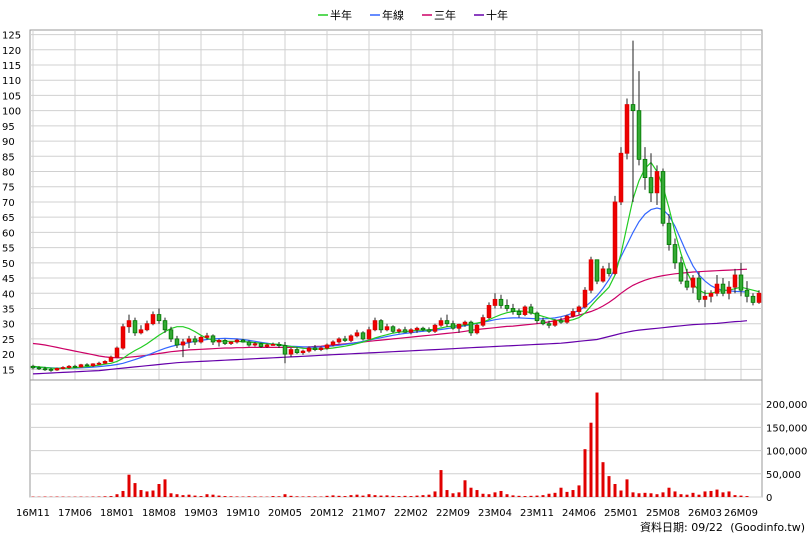 The image size is (808, 540). I want to click on x-tick-label: 18M01, so click(117, 513).